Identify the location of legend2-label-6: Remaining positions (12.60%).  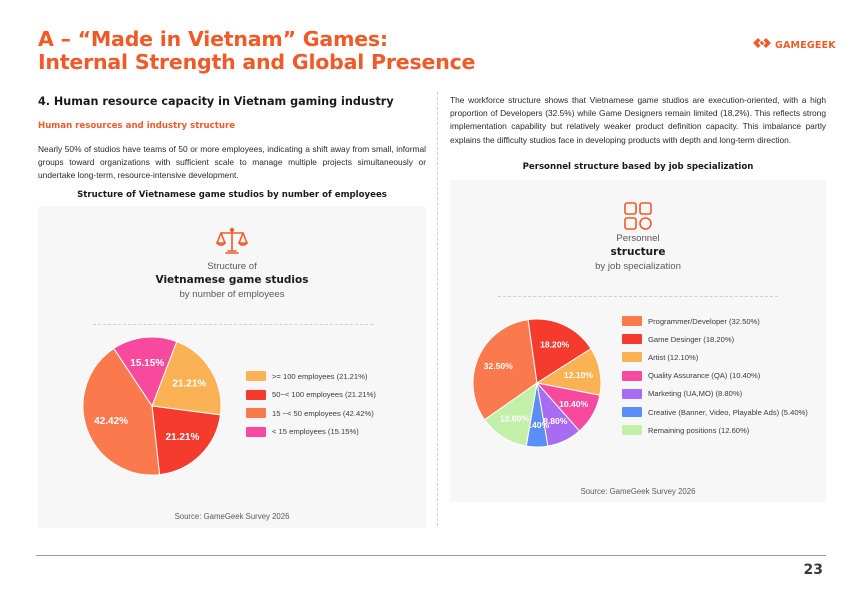
(699, 430).